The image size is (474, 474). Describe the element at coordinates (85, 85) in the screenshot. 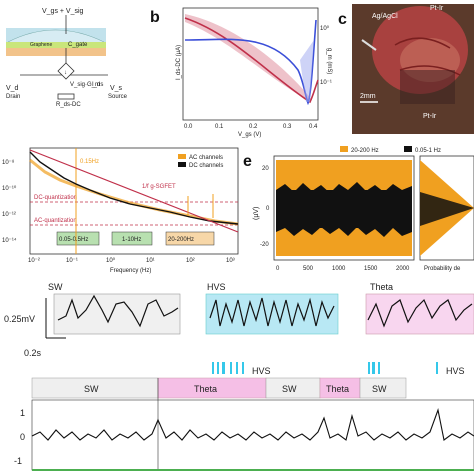

I see `gm-label: V_sig·G_m` at that location.